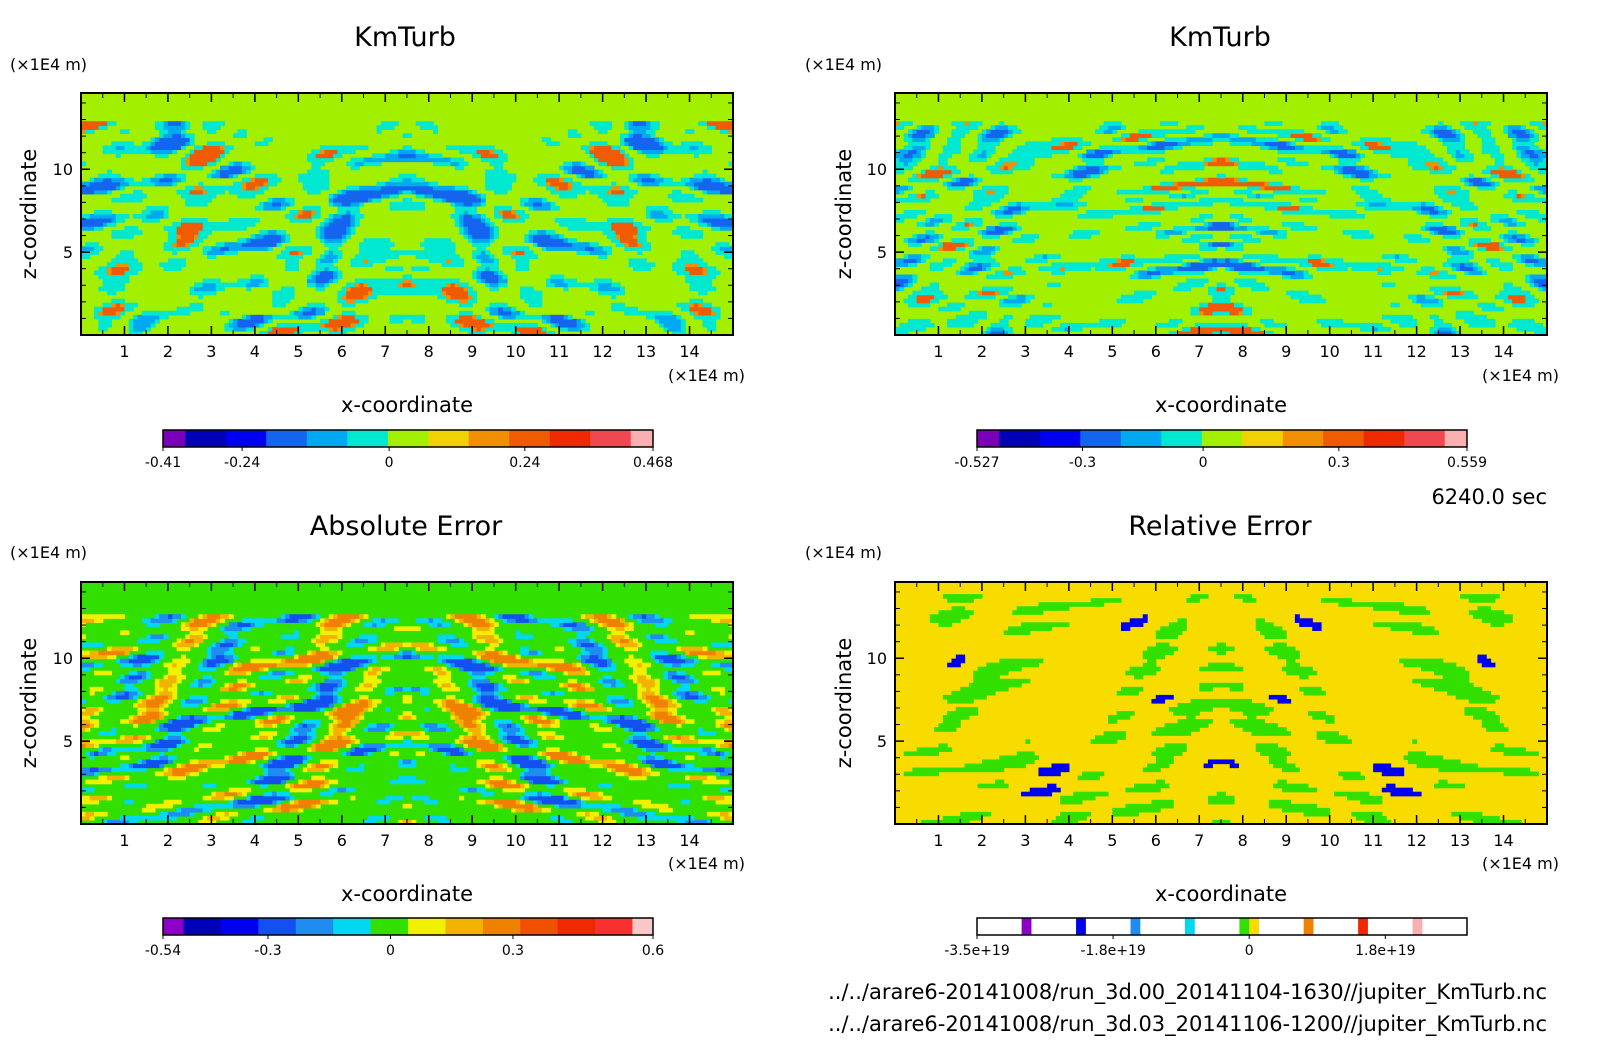 The image size is (1604, 1054). I want to click on colorbar-tick-label: 0.24, so click(524, 463).